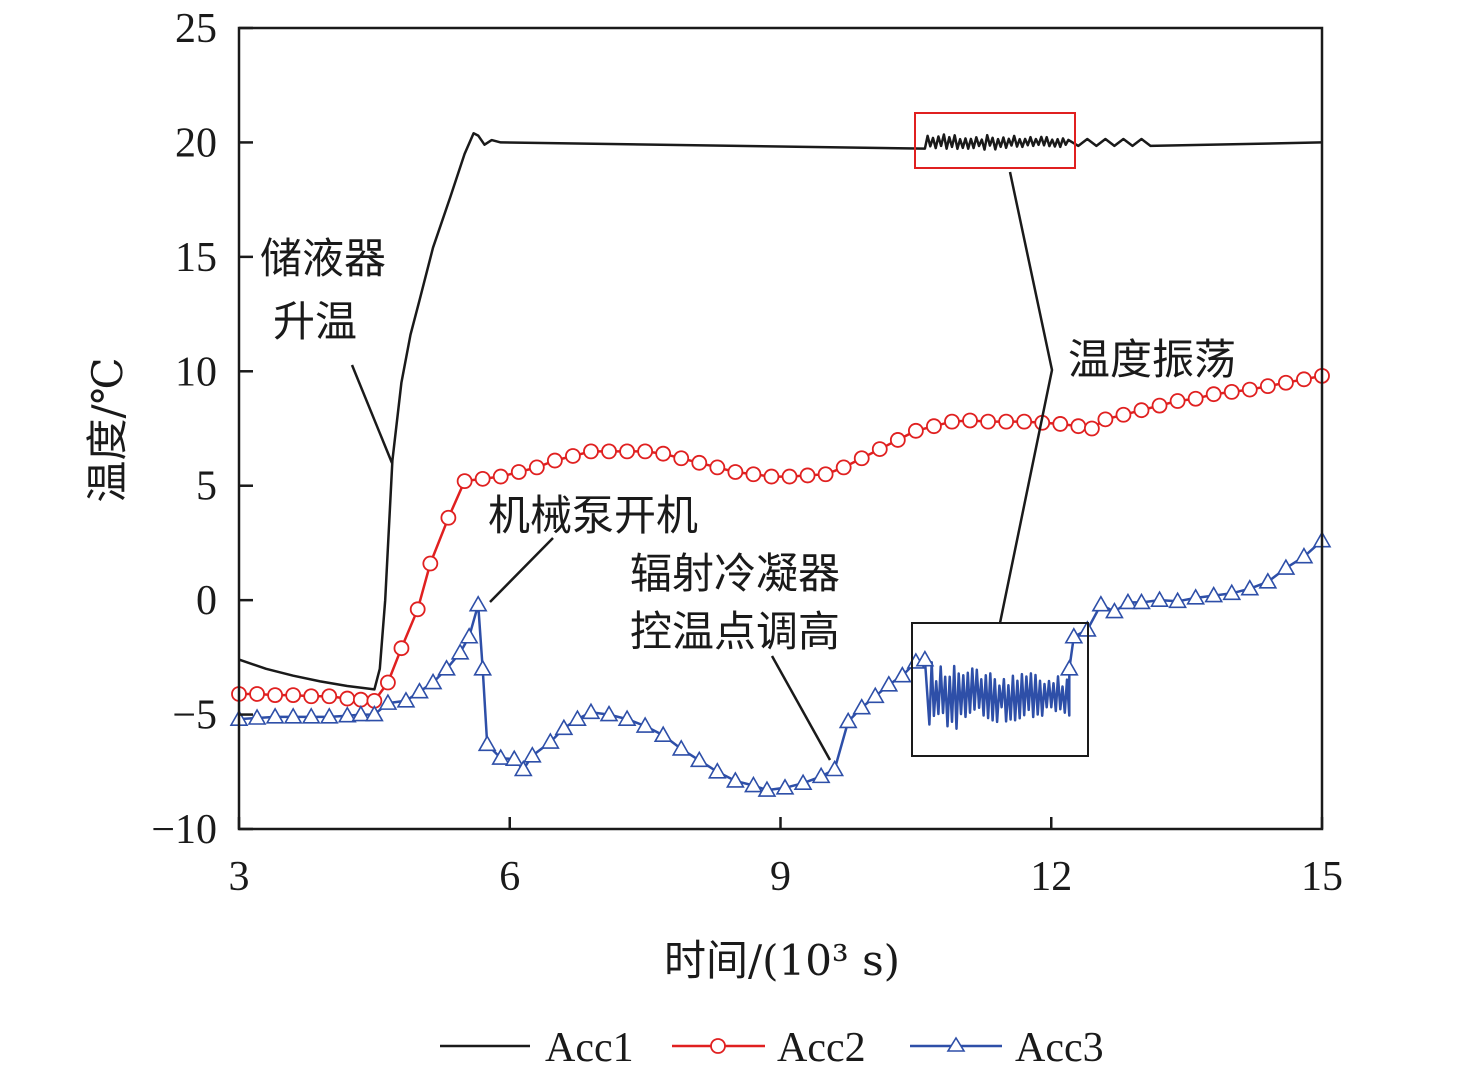 This screenshot has width=1476, height=1080. What do you see at coordinates (194, 716) in the screenshot?
I see `y-tick-label: −5` at bounding box center [194, 716].